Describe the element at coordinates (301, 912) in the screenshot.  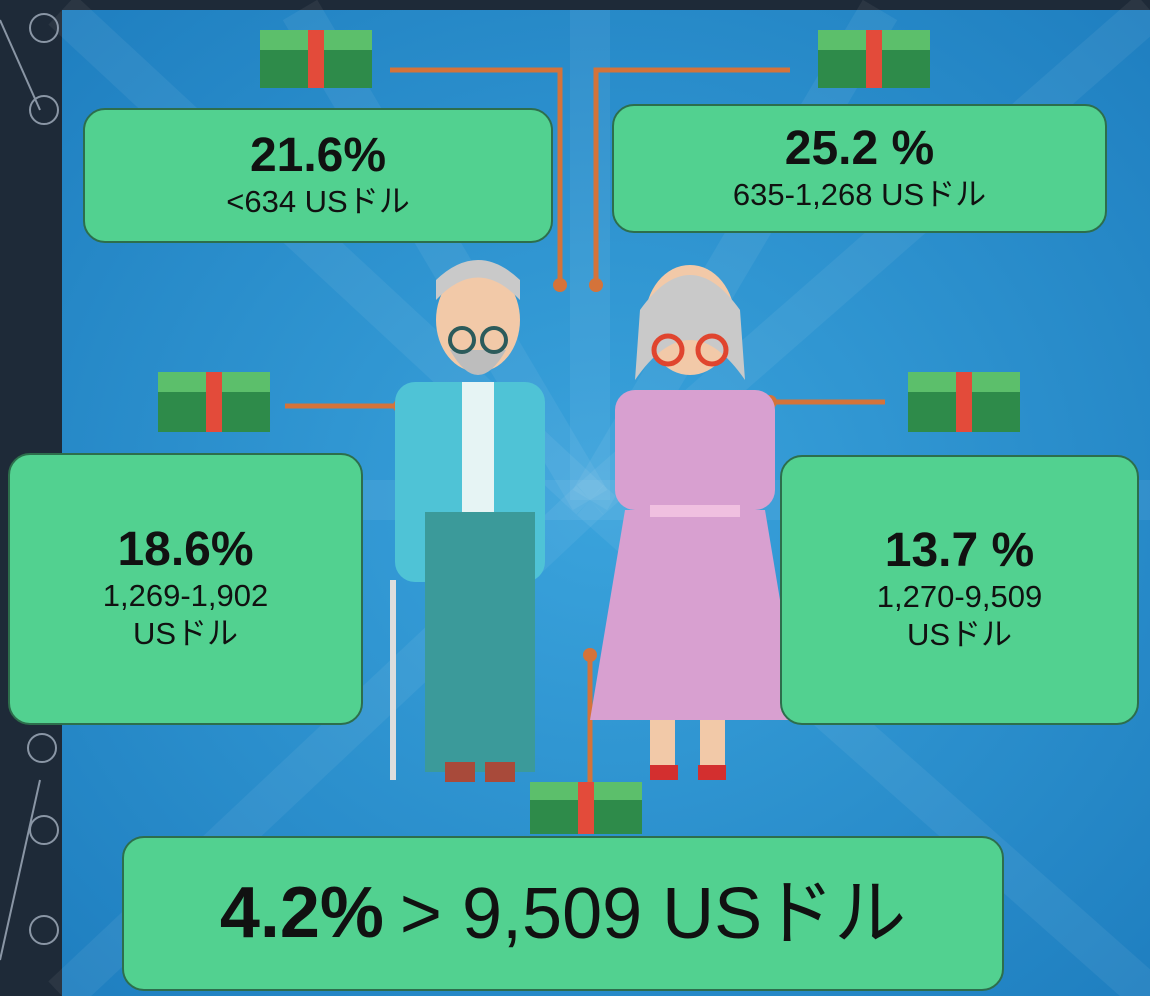
I see `percent: 4.2%` at that location.